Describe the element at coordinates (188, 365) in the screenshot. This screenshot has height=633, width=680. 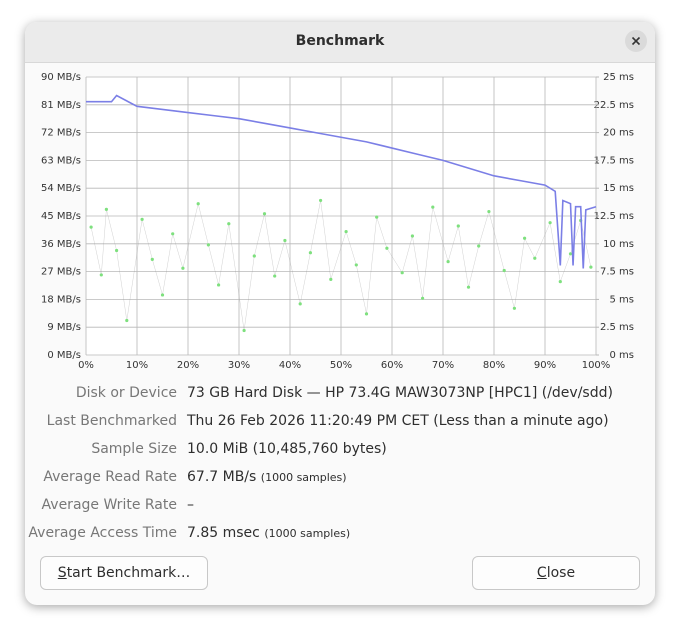
I see `x-tick-label: 20%` at that location.